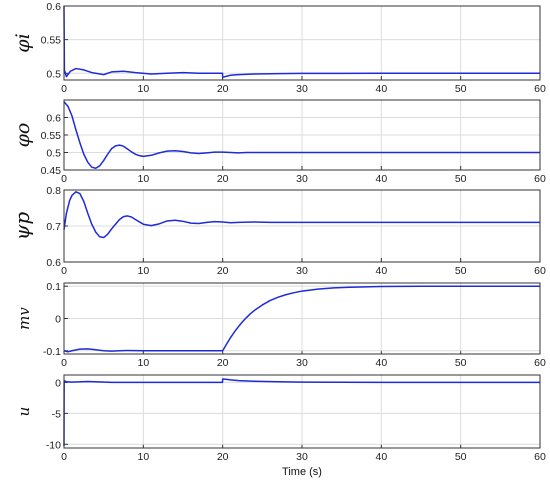 The width and height of the screenshot is (550, 485). I want to click on y-axis-label: u, so click(24, 412).